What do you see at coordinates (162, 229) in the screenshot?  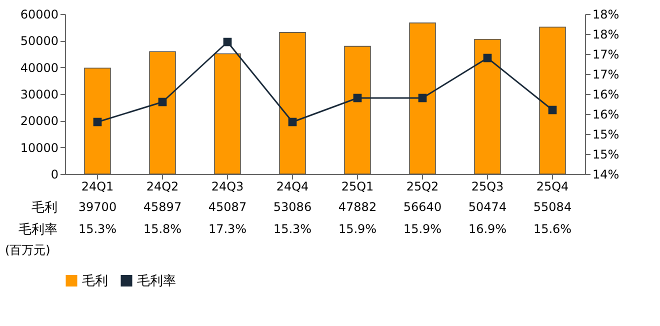 I see `data-label: 15.8%` at bounding box center [162, 229].